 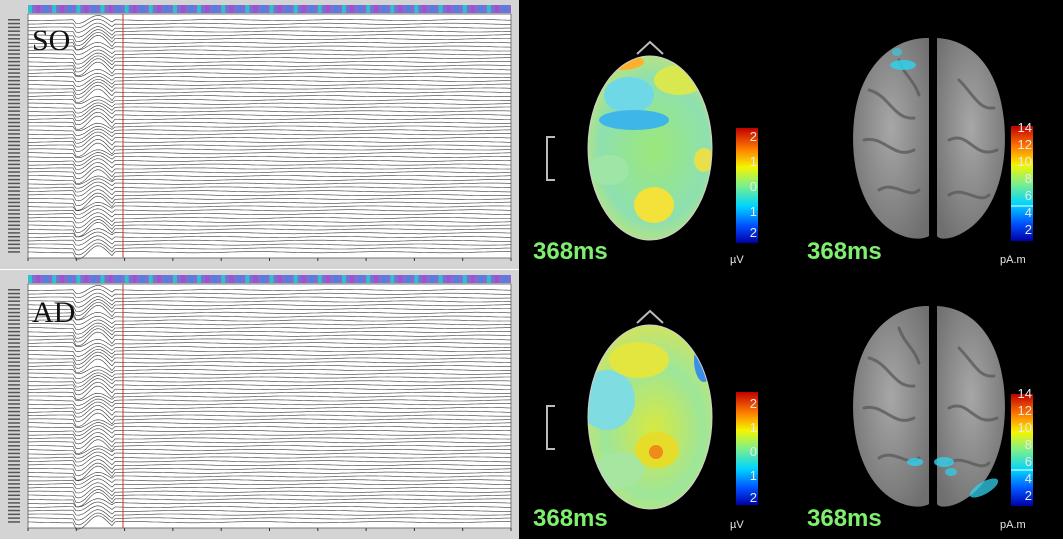 I want to click on cortex-so, so click(x=943, y=139).